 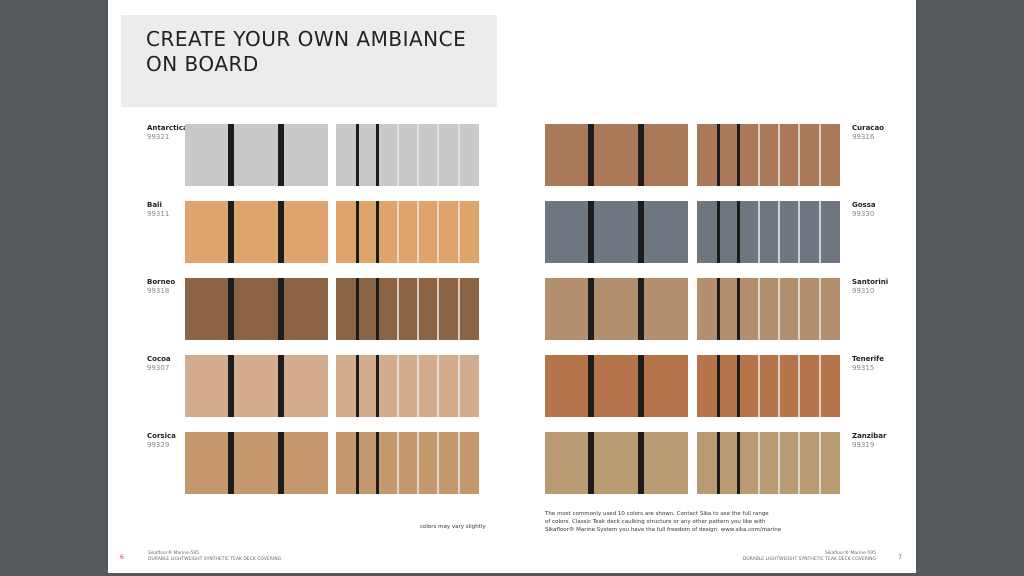 I want to click on swatch-code: 99310, so click(x=863, y=291).